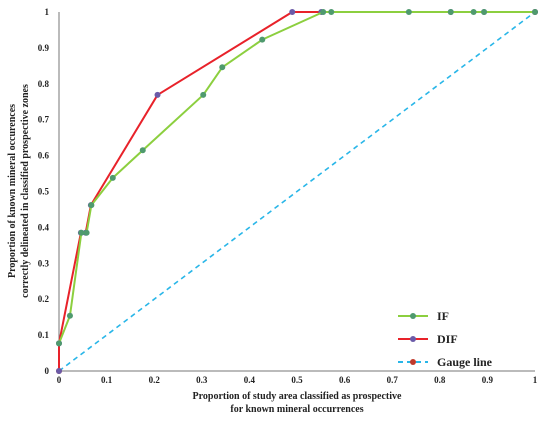 This screenshot has height=422, width=550. What do you see at coordinates (44, 192) in the screenshot?
I see `y-tick-label: 0.5` at bounding box center [44, 192].